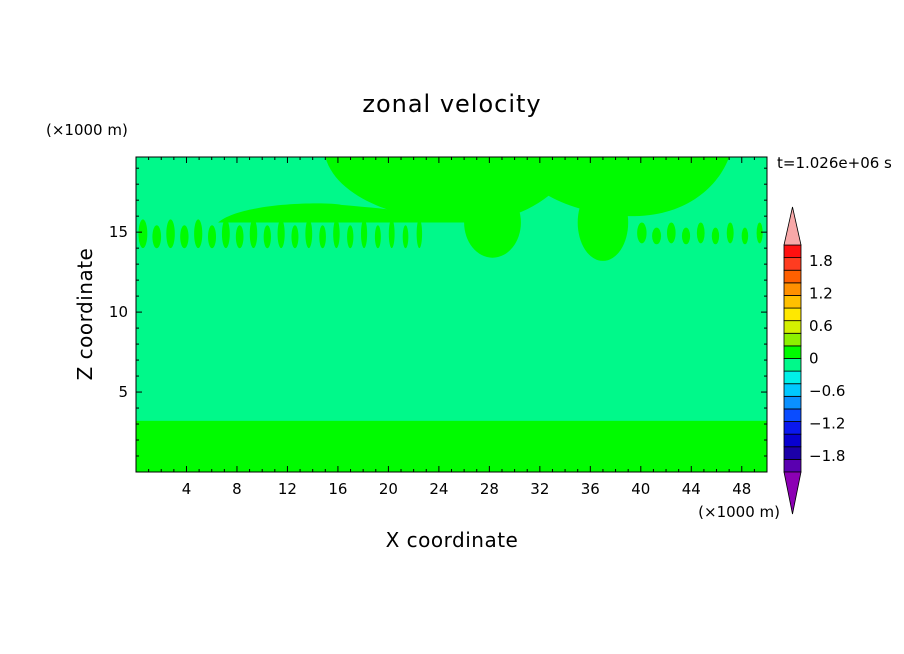 Image resolution: width=904 pixels, height=654 pixels. Describe the element at coordinates (87, 130) in the screenshot. I see `y-unit-label: (×1000 m)` at that location.